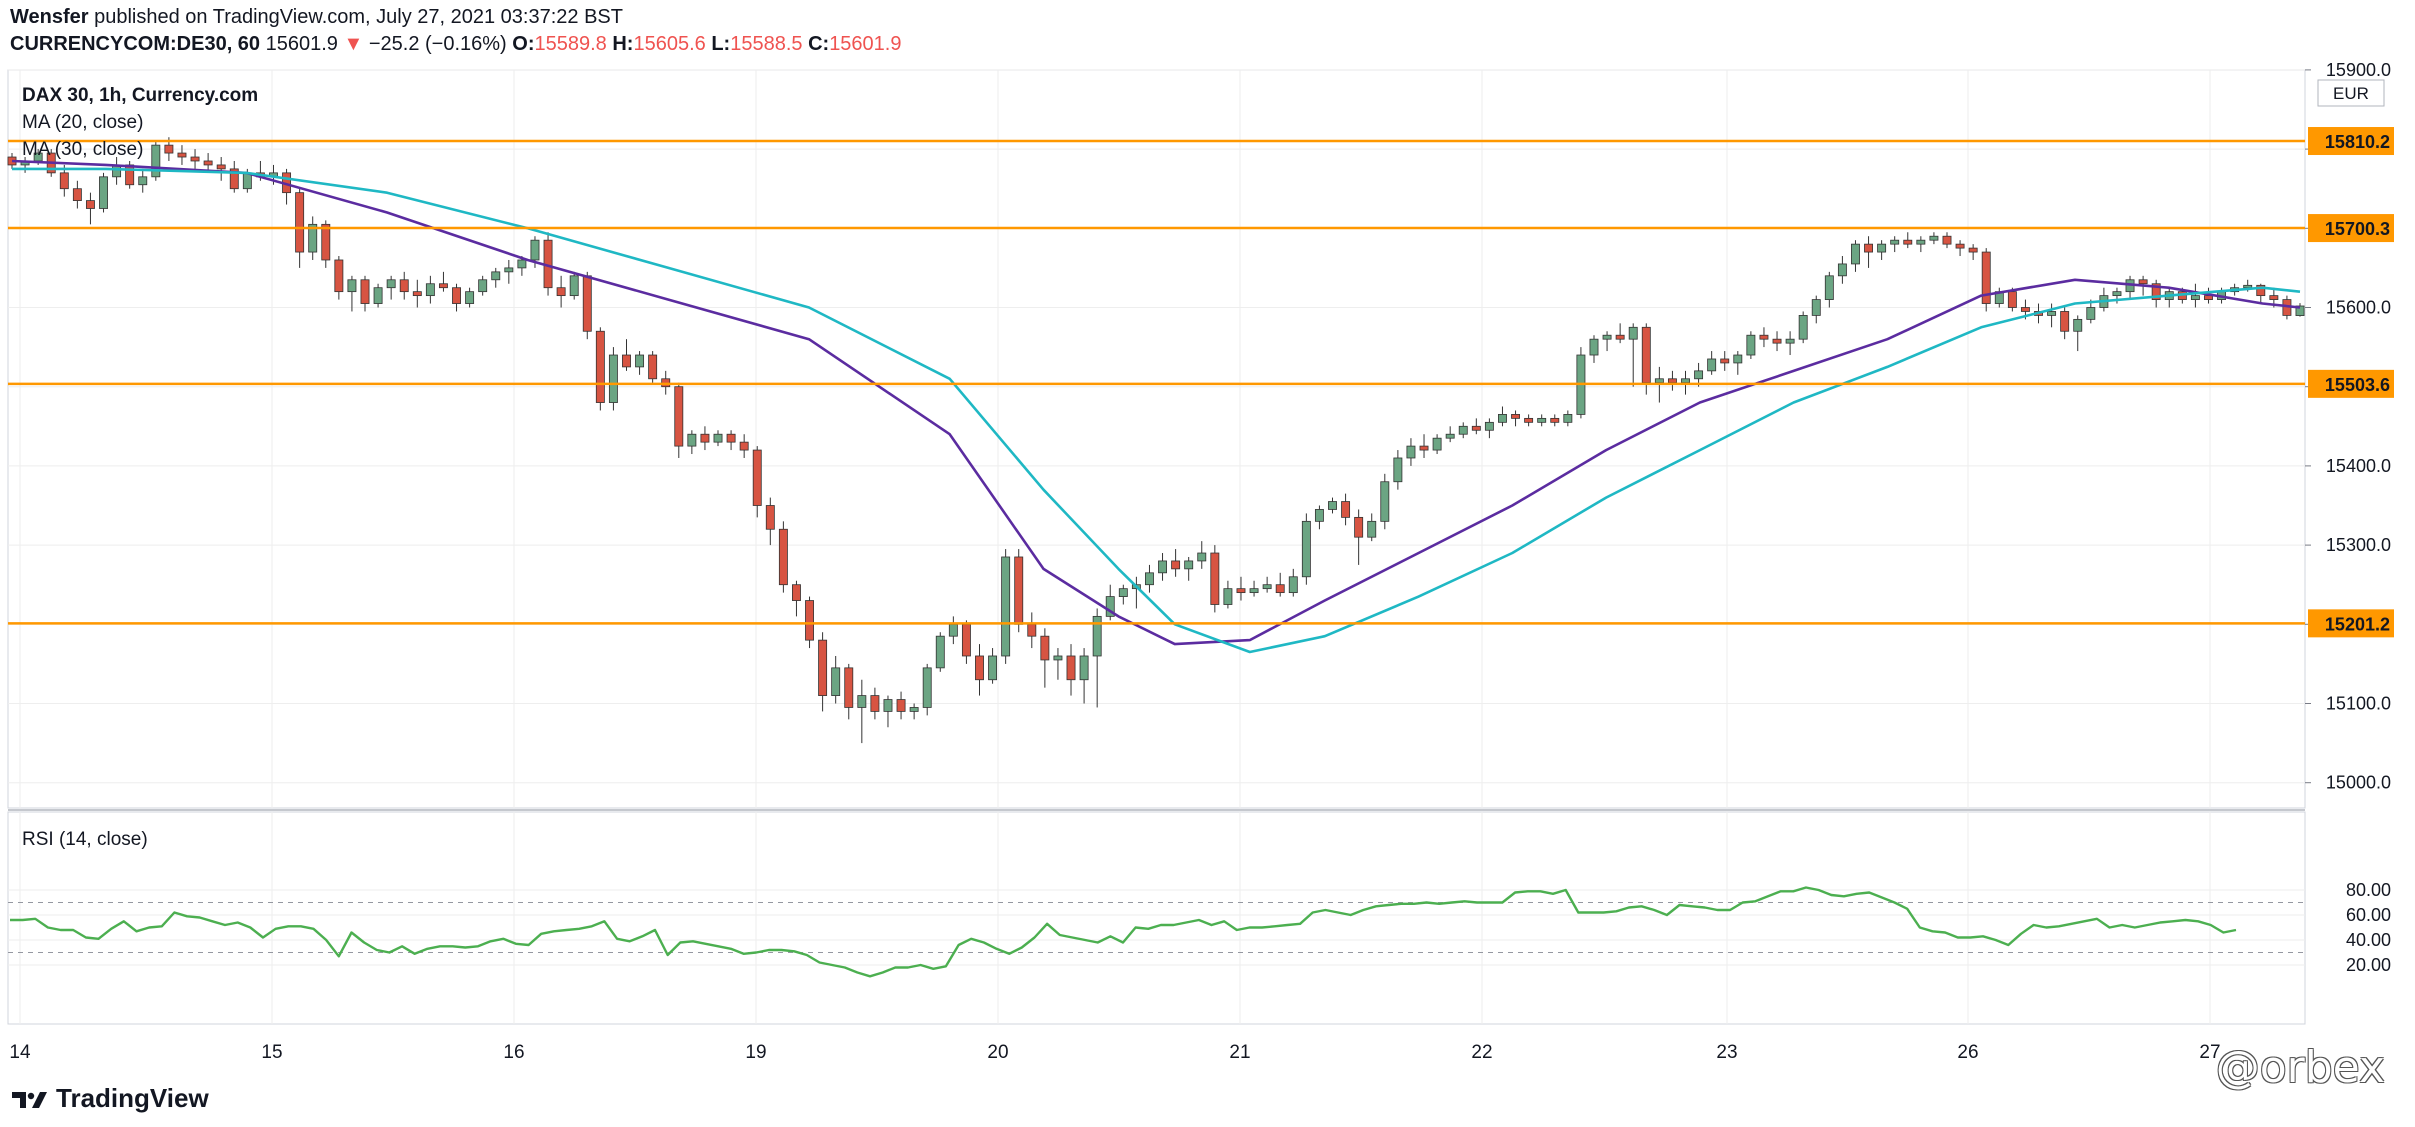  What do you see at coordinates (82, 149) in the screenshot?
I see `ma30-legend: MA (30, close)` at bounding box center [82, 149].